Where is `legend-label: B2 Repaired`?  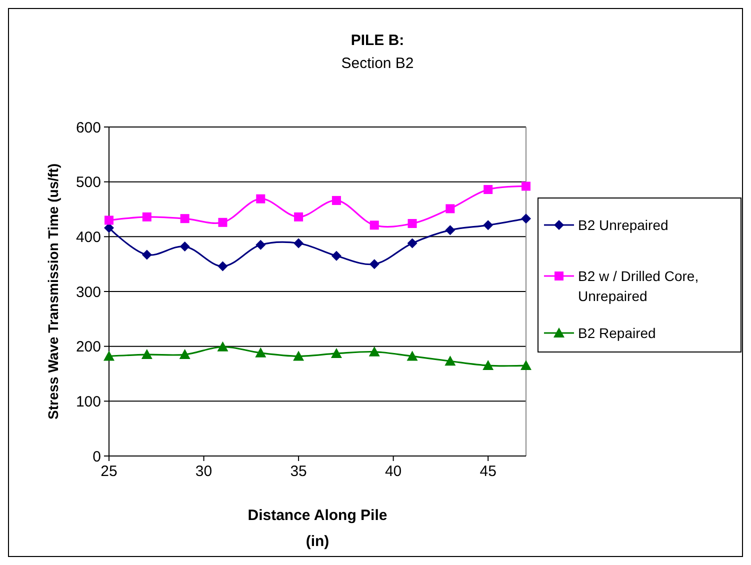 legend-label: B2 Repaired is located at coordinates (617, 333).